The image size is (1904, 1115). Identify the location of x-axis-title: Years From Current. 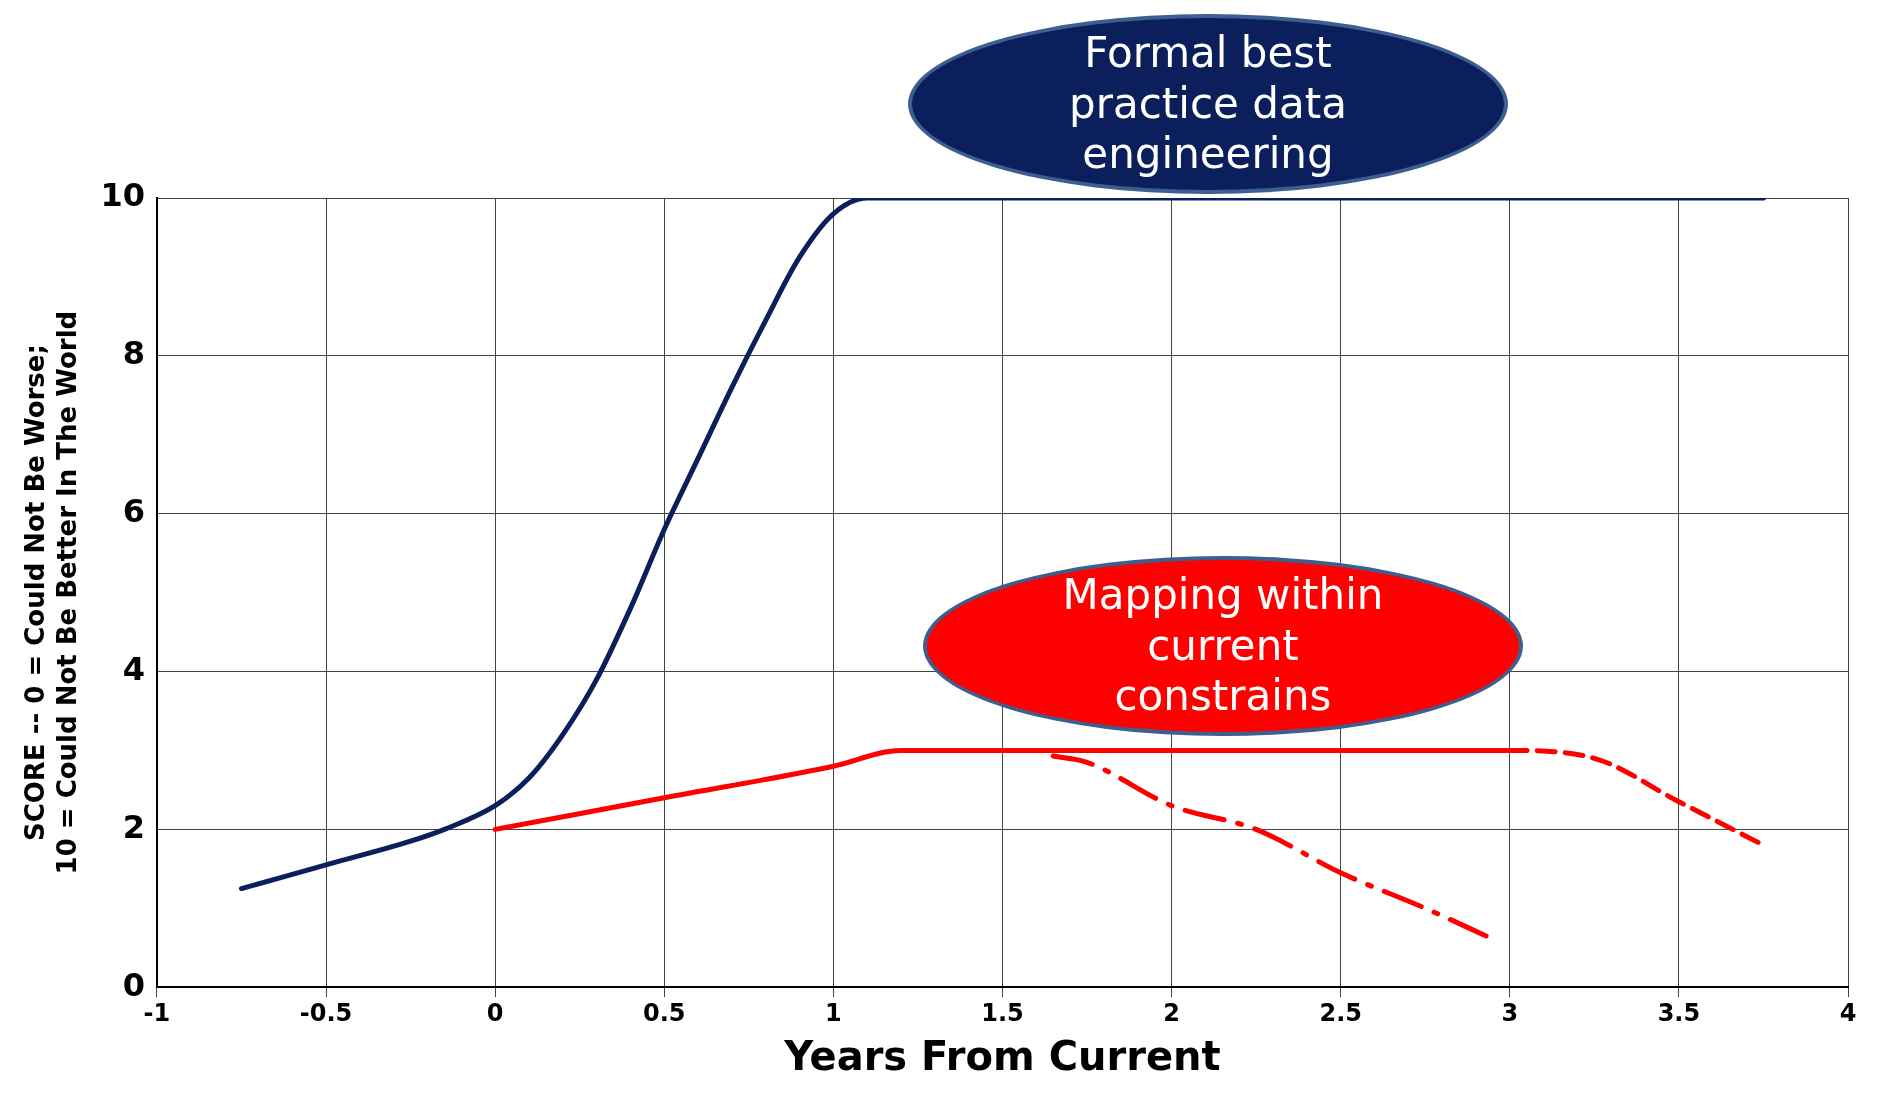
(1002, 1056).